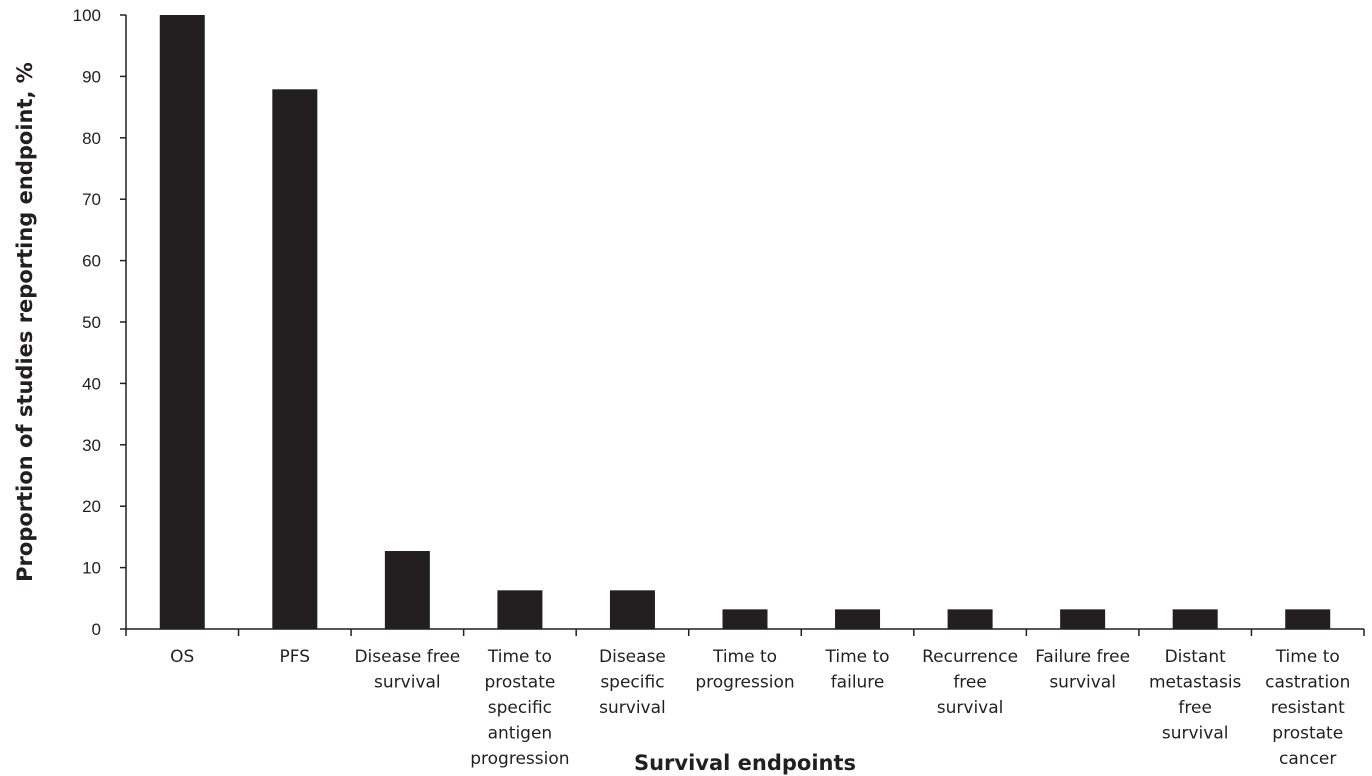 This screenshot has width=1372, height=776. I want to click on x-tick-label-line: PFS, so click(295, 657).